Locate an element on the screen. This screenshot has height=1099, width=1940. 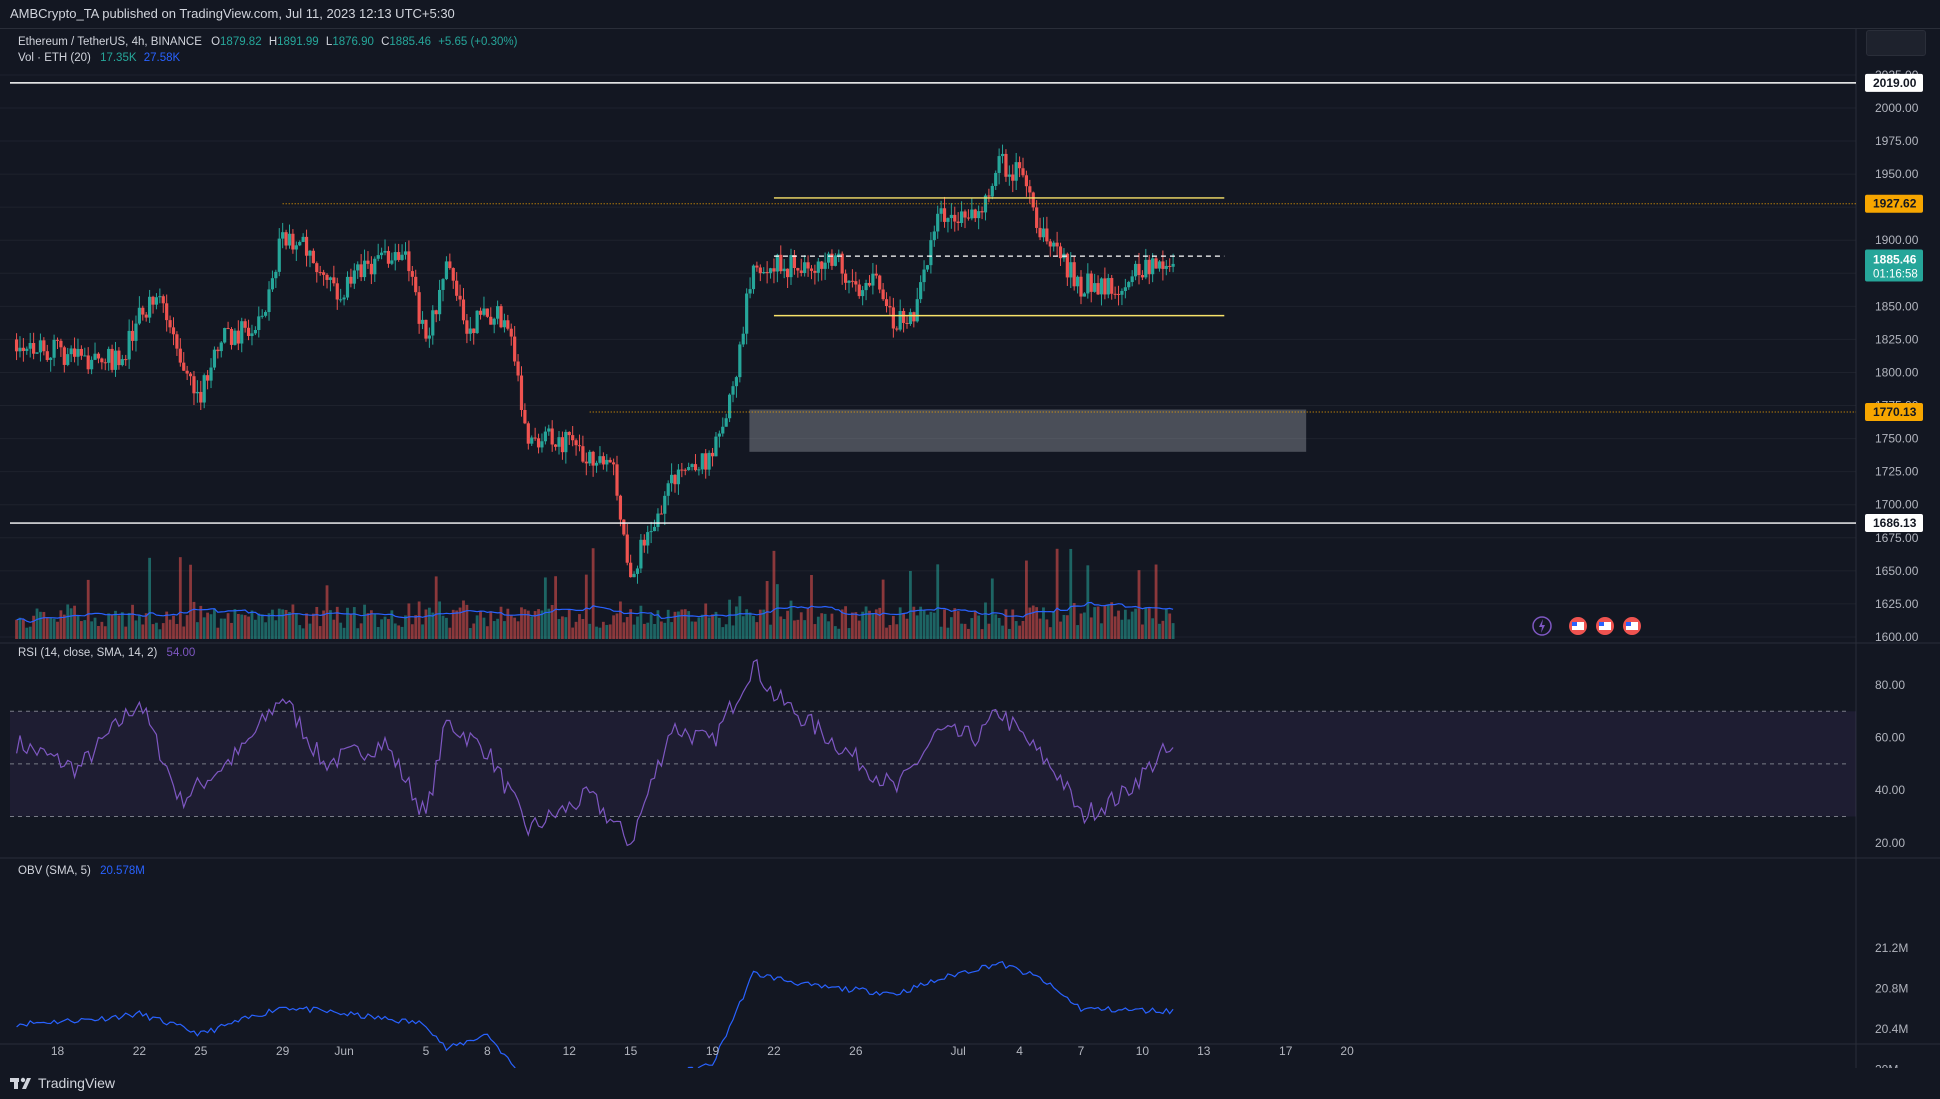
lightning-icon is located at coordinates (1542, 626).